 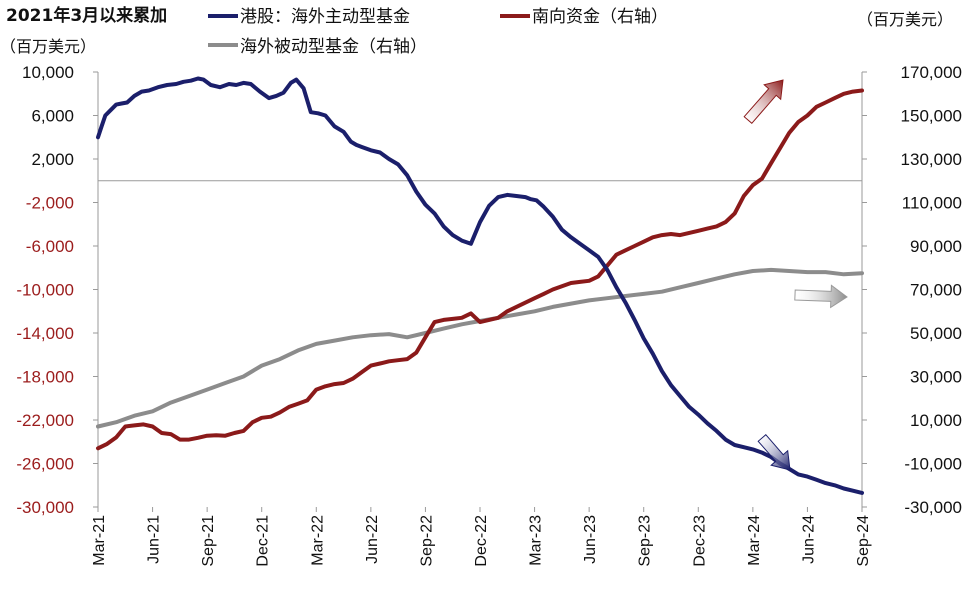 I want to click on legend-label-southbound: 南向资金（右轴）, so click(x=600, y=17).